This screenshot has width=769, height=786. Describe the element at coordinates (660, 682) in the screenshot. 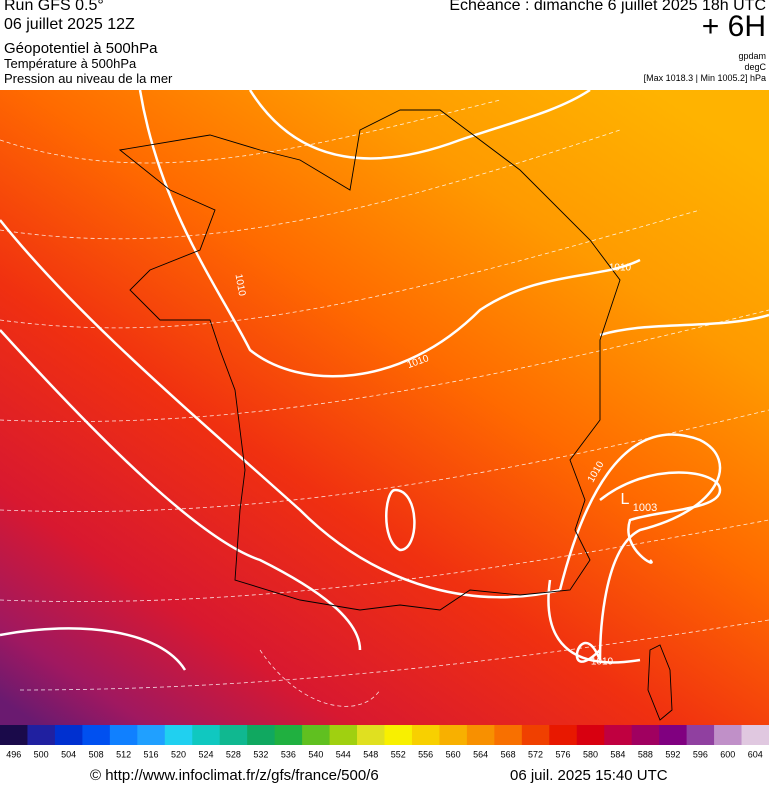

I see `corsica` at that location.